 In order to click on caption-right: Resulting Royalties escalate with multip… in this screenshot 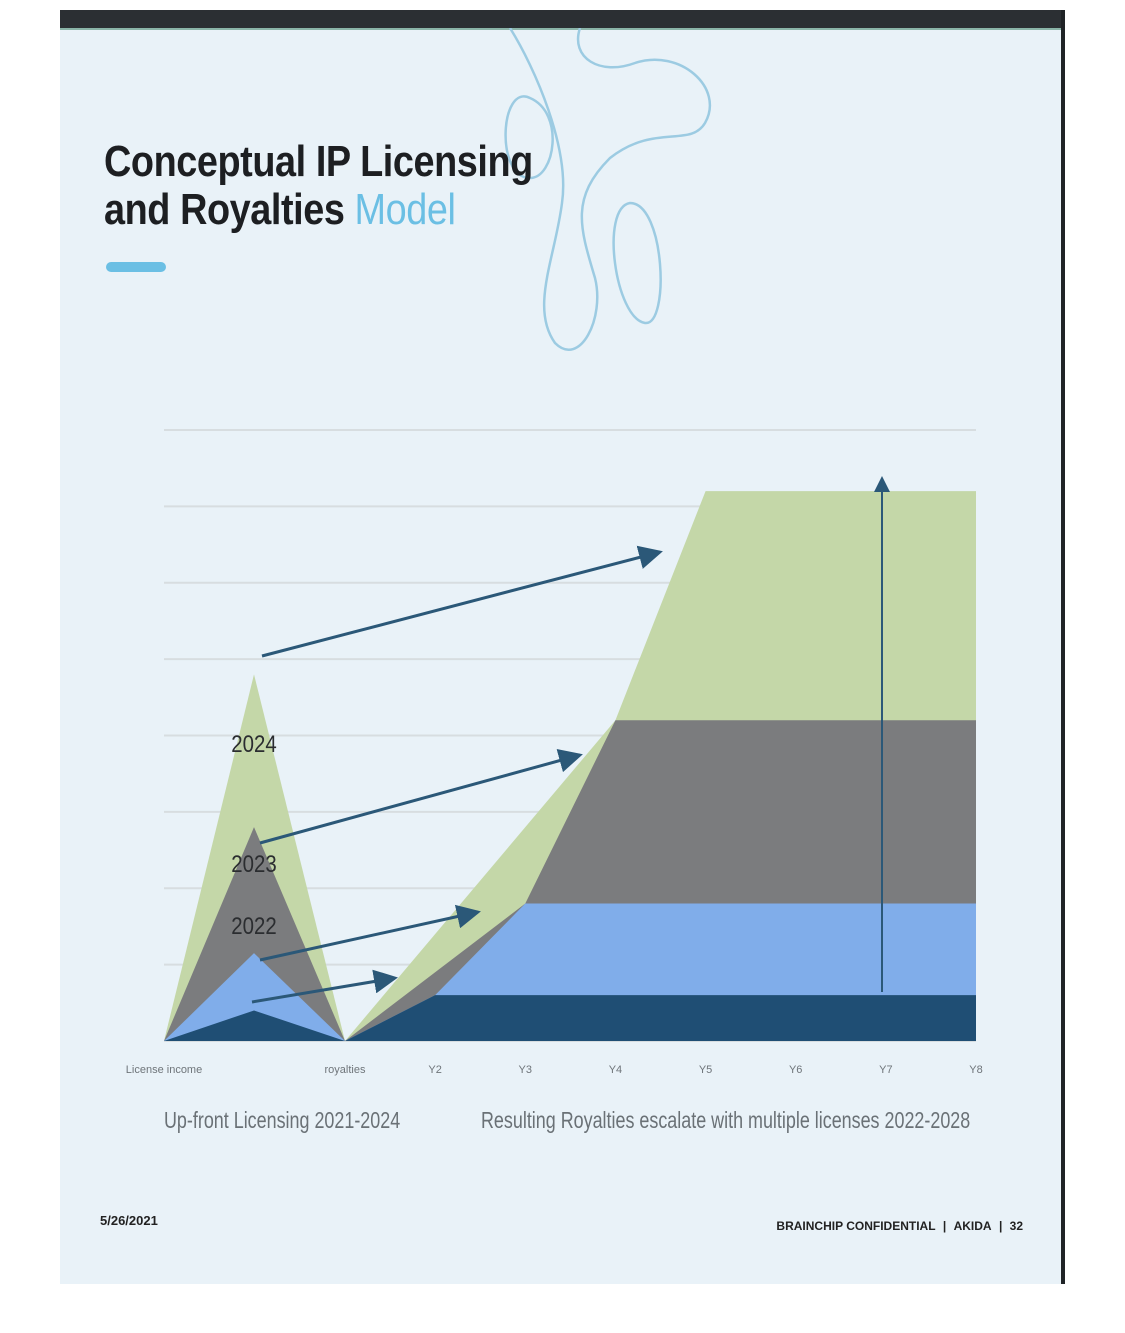, I will do `click(725, 1121)`.